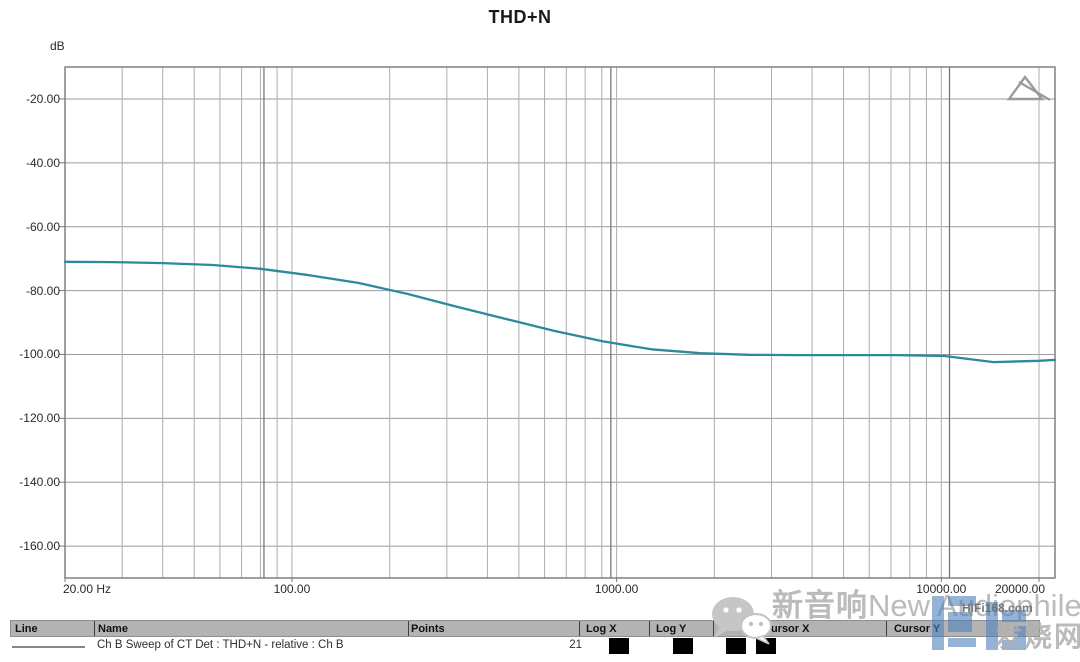 The height and width of the screenshot is (662, 1080). I want to click on col-header-name: Name, so click(113, 629).